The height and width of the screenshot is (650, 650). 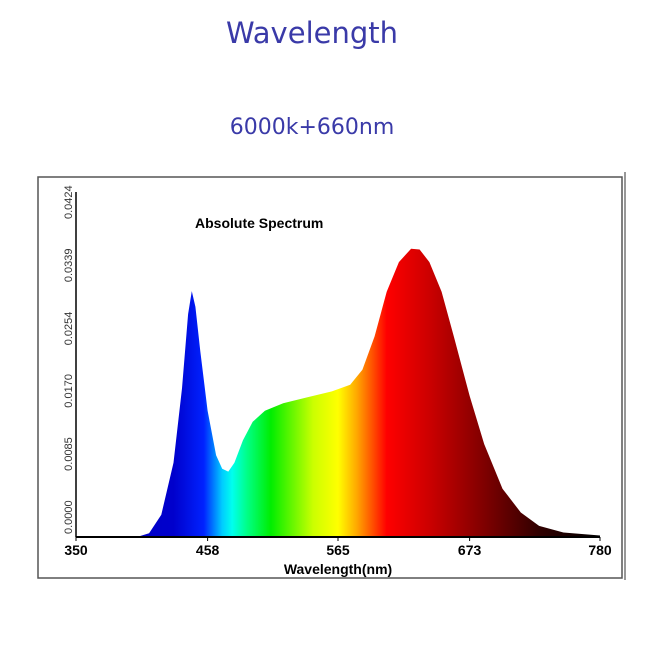 I want to click on chart-title: Absolute Spectrum, so click(x=259, y=223).